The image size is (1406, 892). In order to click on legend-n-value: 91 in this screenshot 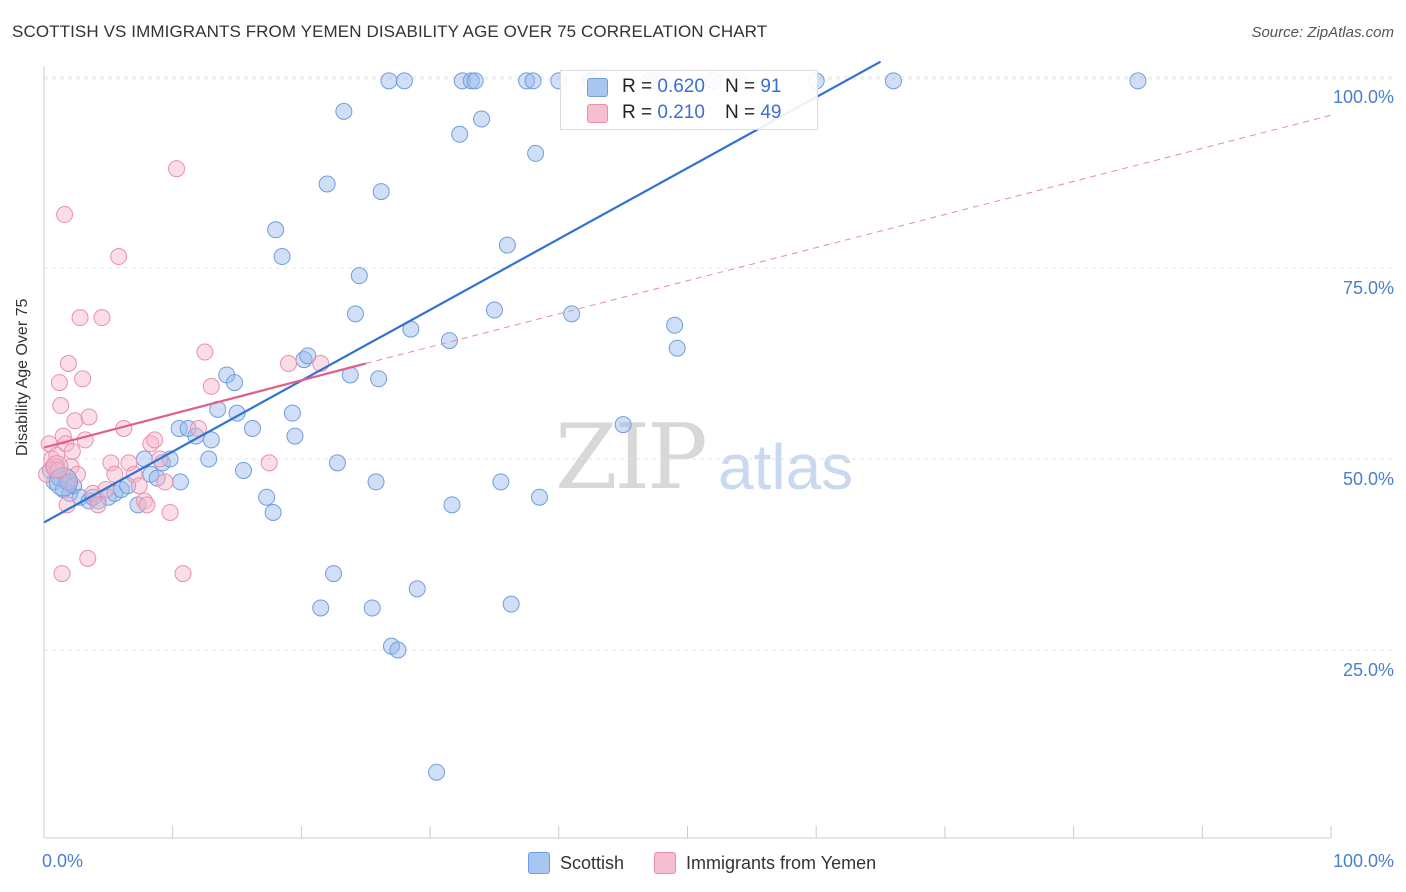, I will do `click(771, 86)`.